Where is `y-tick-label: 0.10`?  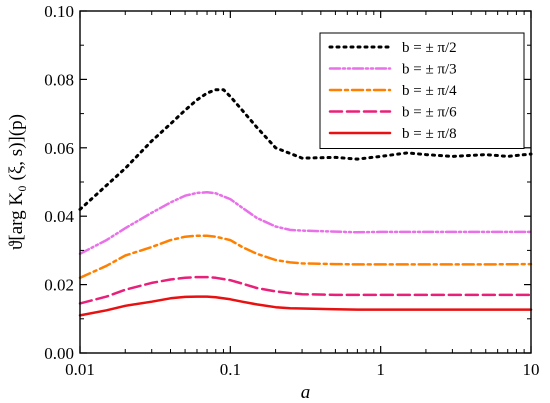
y-tick-label: 0.10 is located at coordinates (59, 11).